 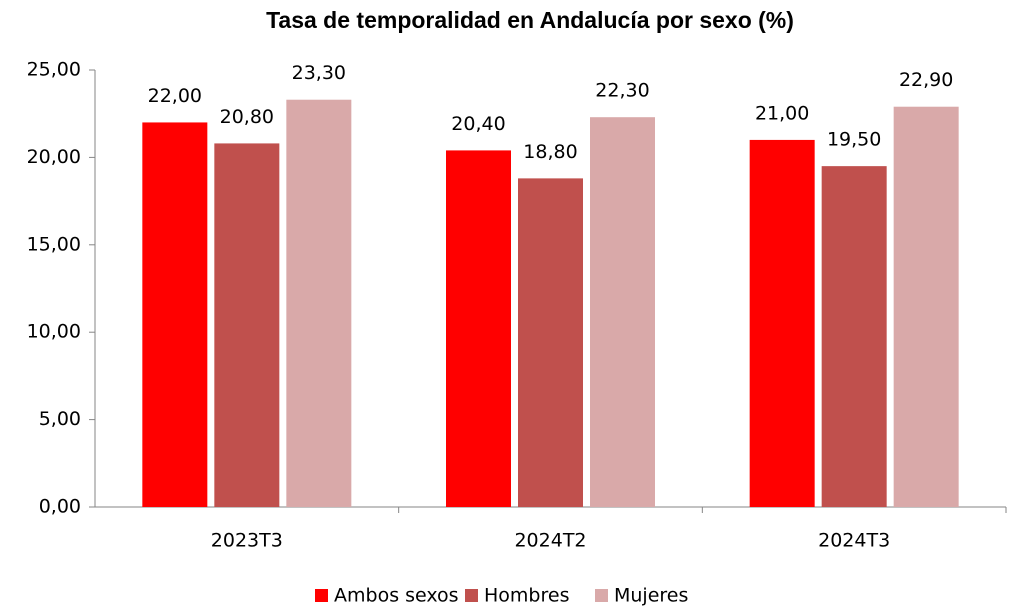 What do you see at coordinates (54, 332) in the screenshot?
I see `y-tick-label: 10,00` at bounding box center [54, 332].